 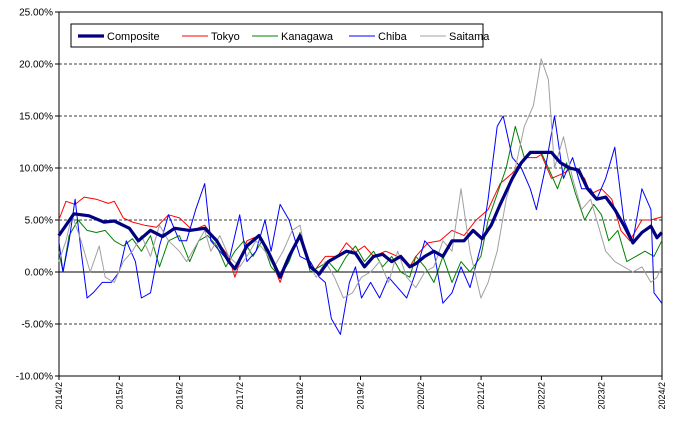 What do you see at coordinates (36, 117) in the screenshot?
I see `y-tick-label: 15.00%` at bounding box center [36, 117].